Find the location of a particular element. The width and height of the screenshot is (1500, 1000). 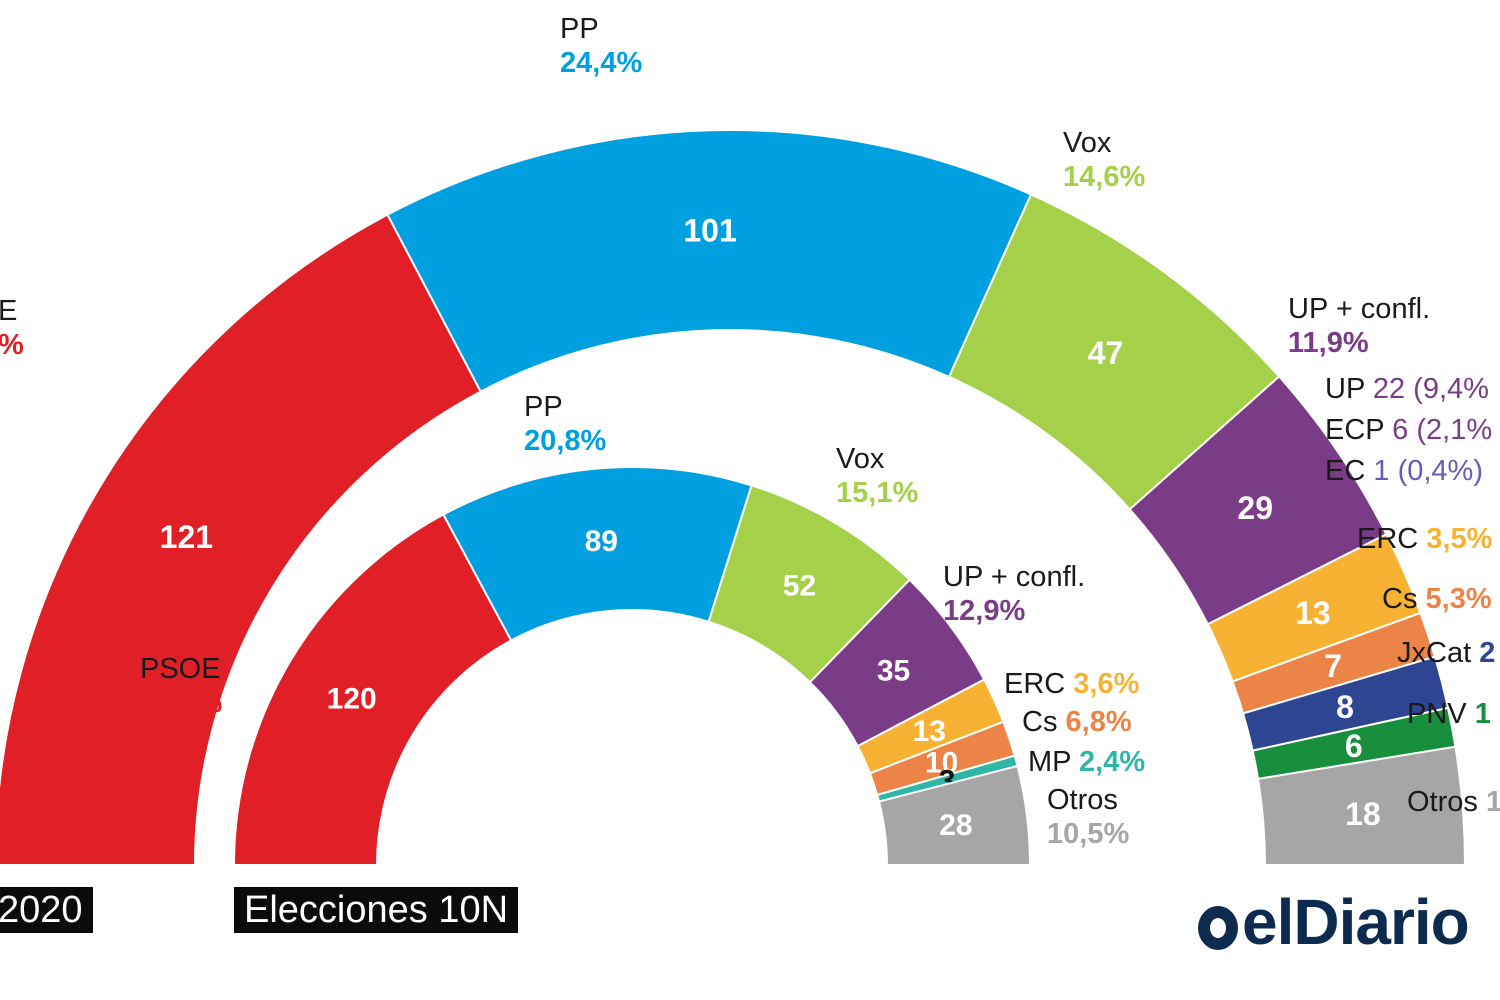

seat-count-inner-up-confl-: 35 is located at coordinates (893, 671).